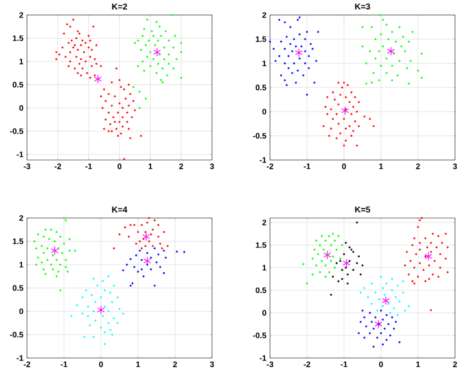 This screenshot has width=474, height=376. What do you see at coordinates (120, 209) in the screenshot?
I see `chart-title: K=4` at bounding box center [120, 209].